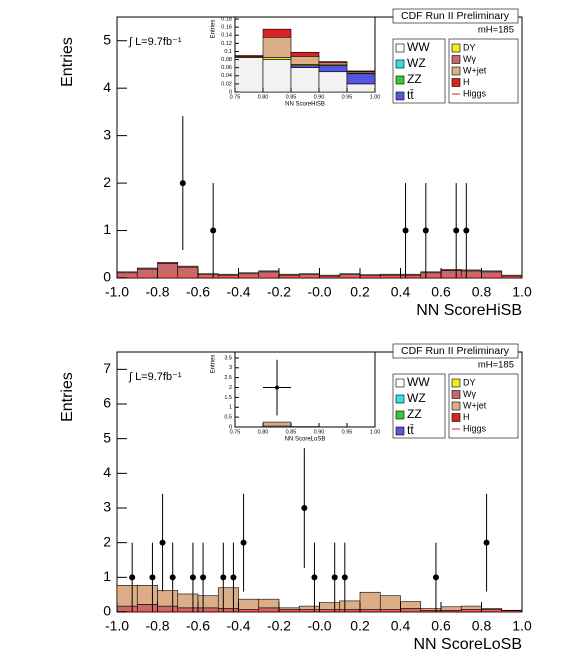 The image size is (567, 667). Describe the element at coordinates (226, 60) in the screenshot. I see `y-tick-label: 0.08` at that location.